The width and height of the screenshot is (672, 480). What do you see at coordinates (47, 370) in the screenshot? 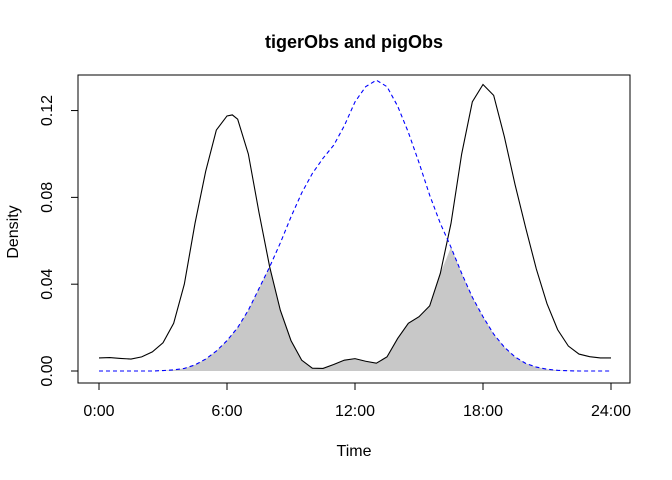
I see `y-tick-label-0: 0.00` at bounding box center [47, 370].